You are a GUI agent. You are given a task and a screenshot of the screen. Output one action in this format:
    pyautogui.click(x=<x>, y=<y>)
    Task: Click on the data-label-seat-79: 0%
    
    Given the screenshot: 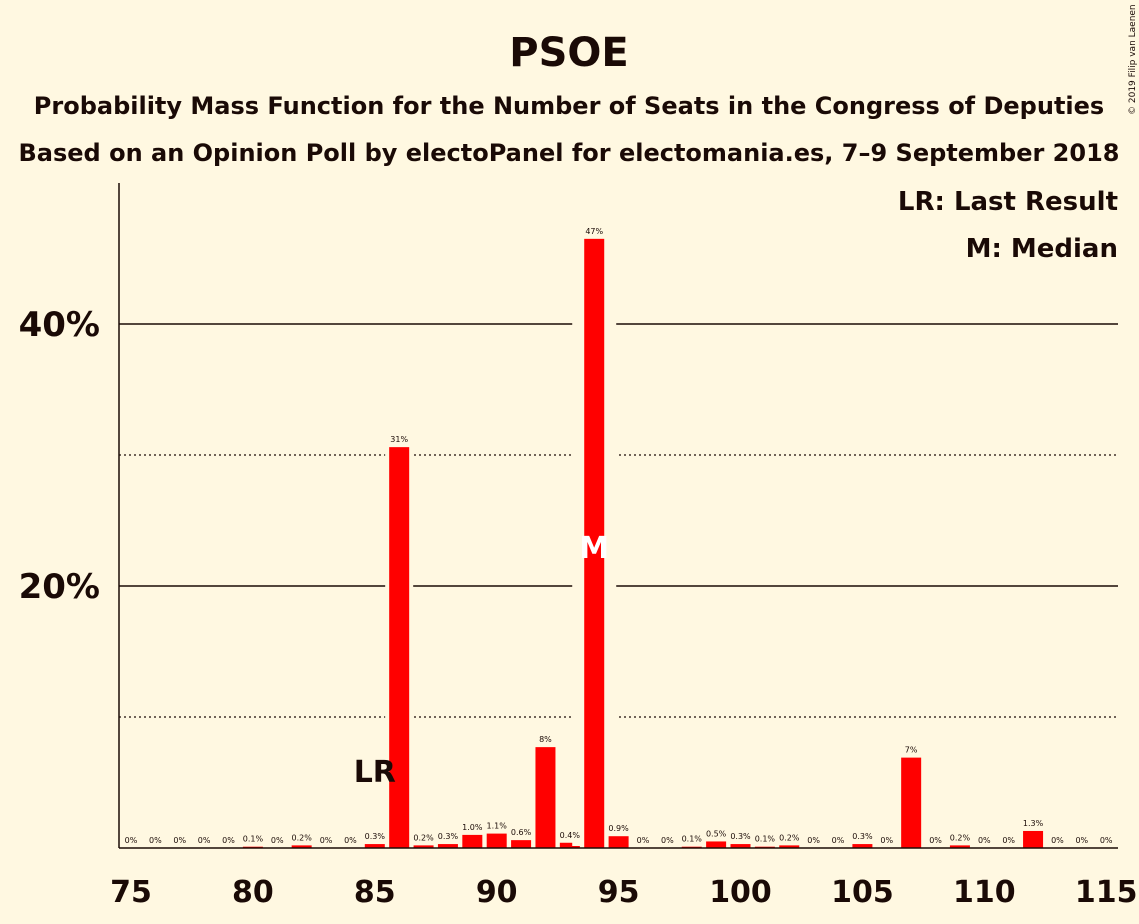 What is the action you would take?
    pyautogui.click(x=228, y=840)
    